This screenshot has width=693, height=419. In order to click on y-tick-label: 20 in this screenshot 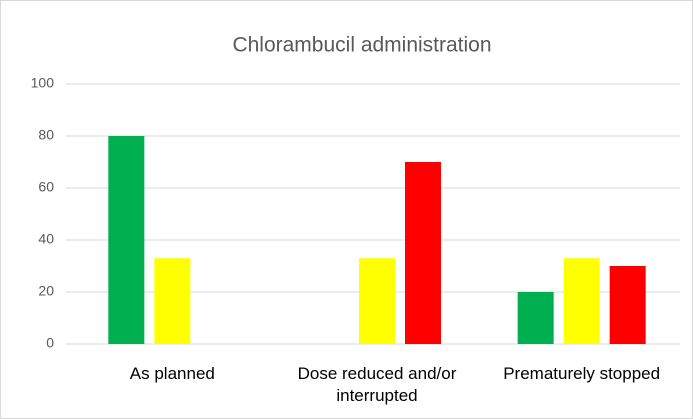, I will do `click(46, 291)`.